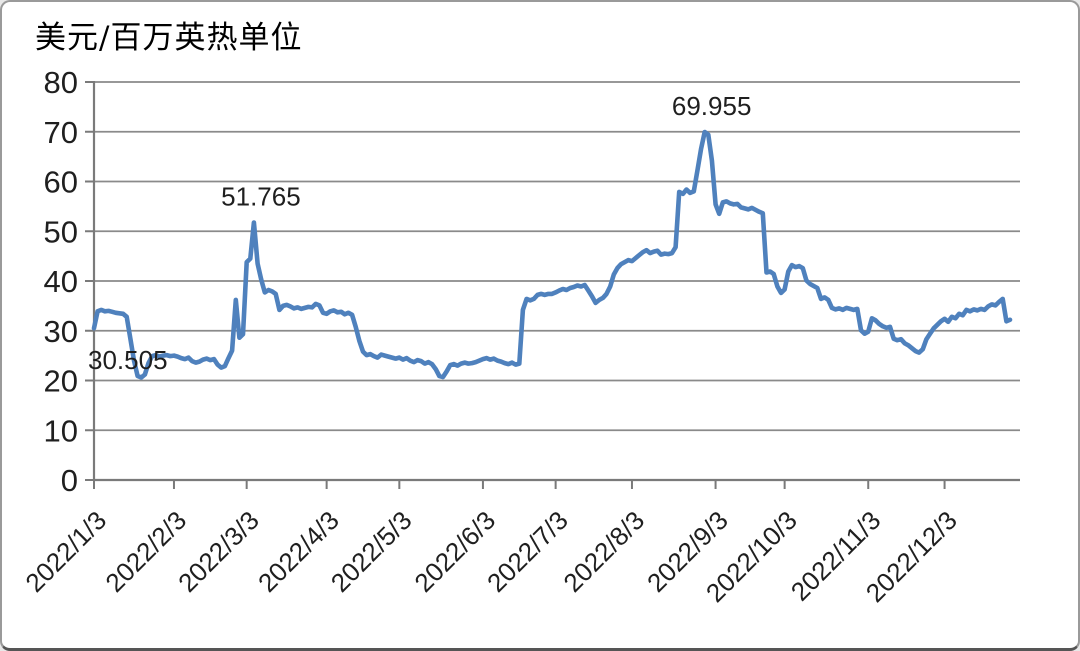 The image size is (1080, 651). Describe the element at coordinates (61, 82) in the screenshot. I see `y-axis-label-80: 80` at that location.